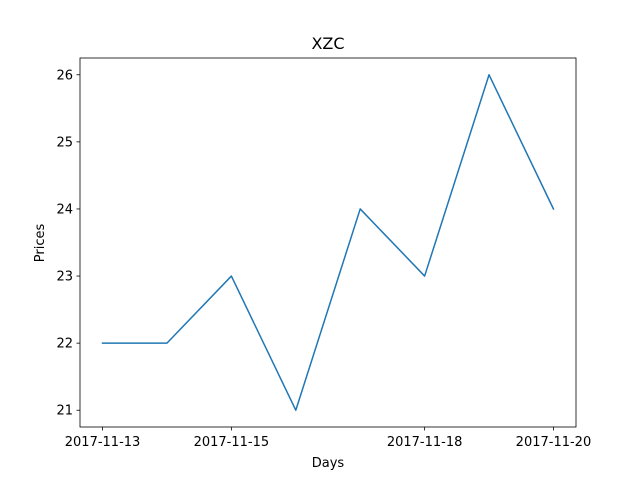  Describe the element at coordinates (103, 442) in the screenshot. I see `x-tick-label: 2017-11-13` at that location.